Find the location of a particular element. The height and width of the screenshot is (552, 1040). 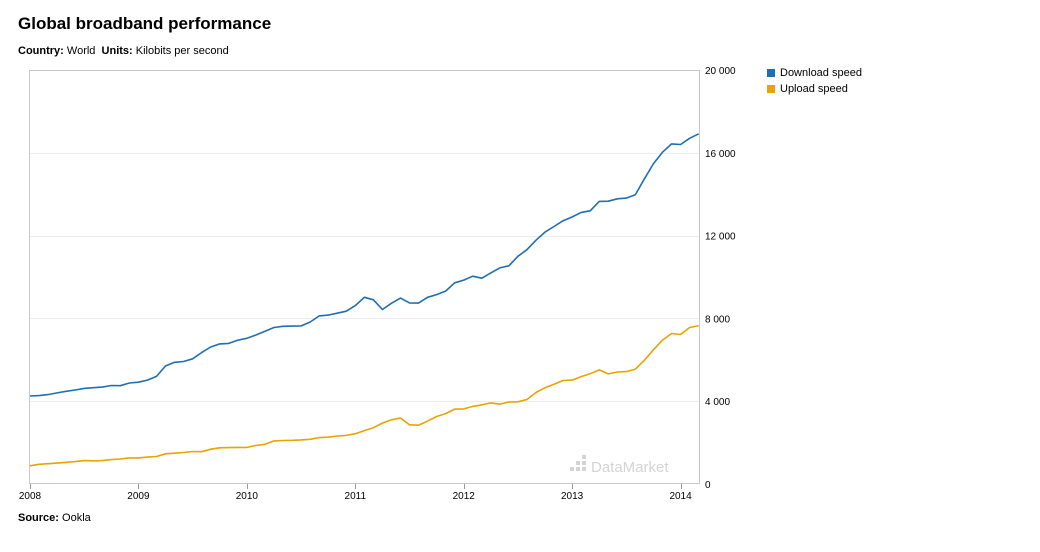

y-axis: 0 4 000 8 000 12 000 16 000 20 000 is located at coordinates (720, 278).